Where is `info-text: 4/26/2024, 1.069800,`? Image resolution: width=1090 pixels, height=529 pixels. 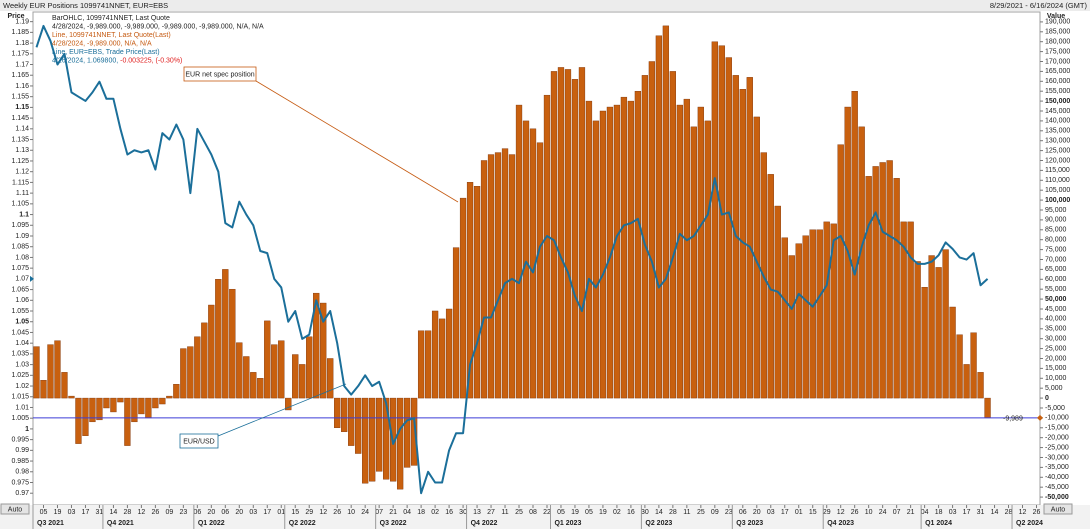 info-text: 4/26/2024, 1.069800, is located at coordinates (86, 60).